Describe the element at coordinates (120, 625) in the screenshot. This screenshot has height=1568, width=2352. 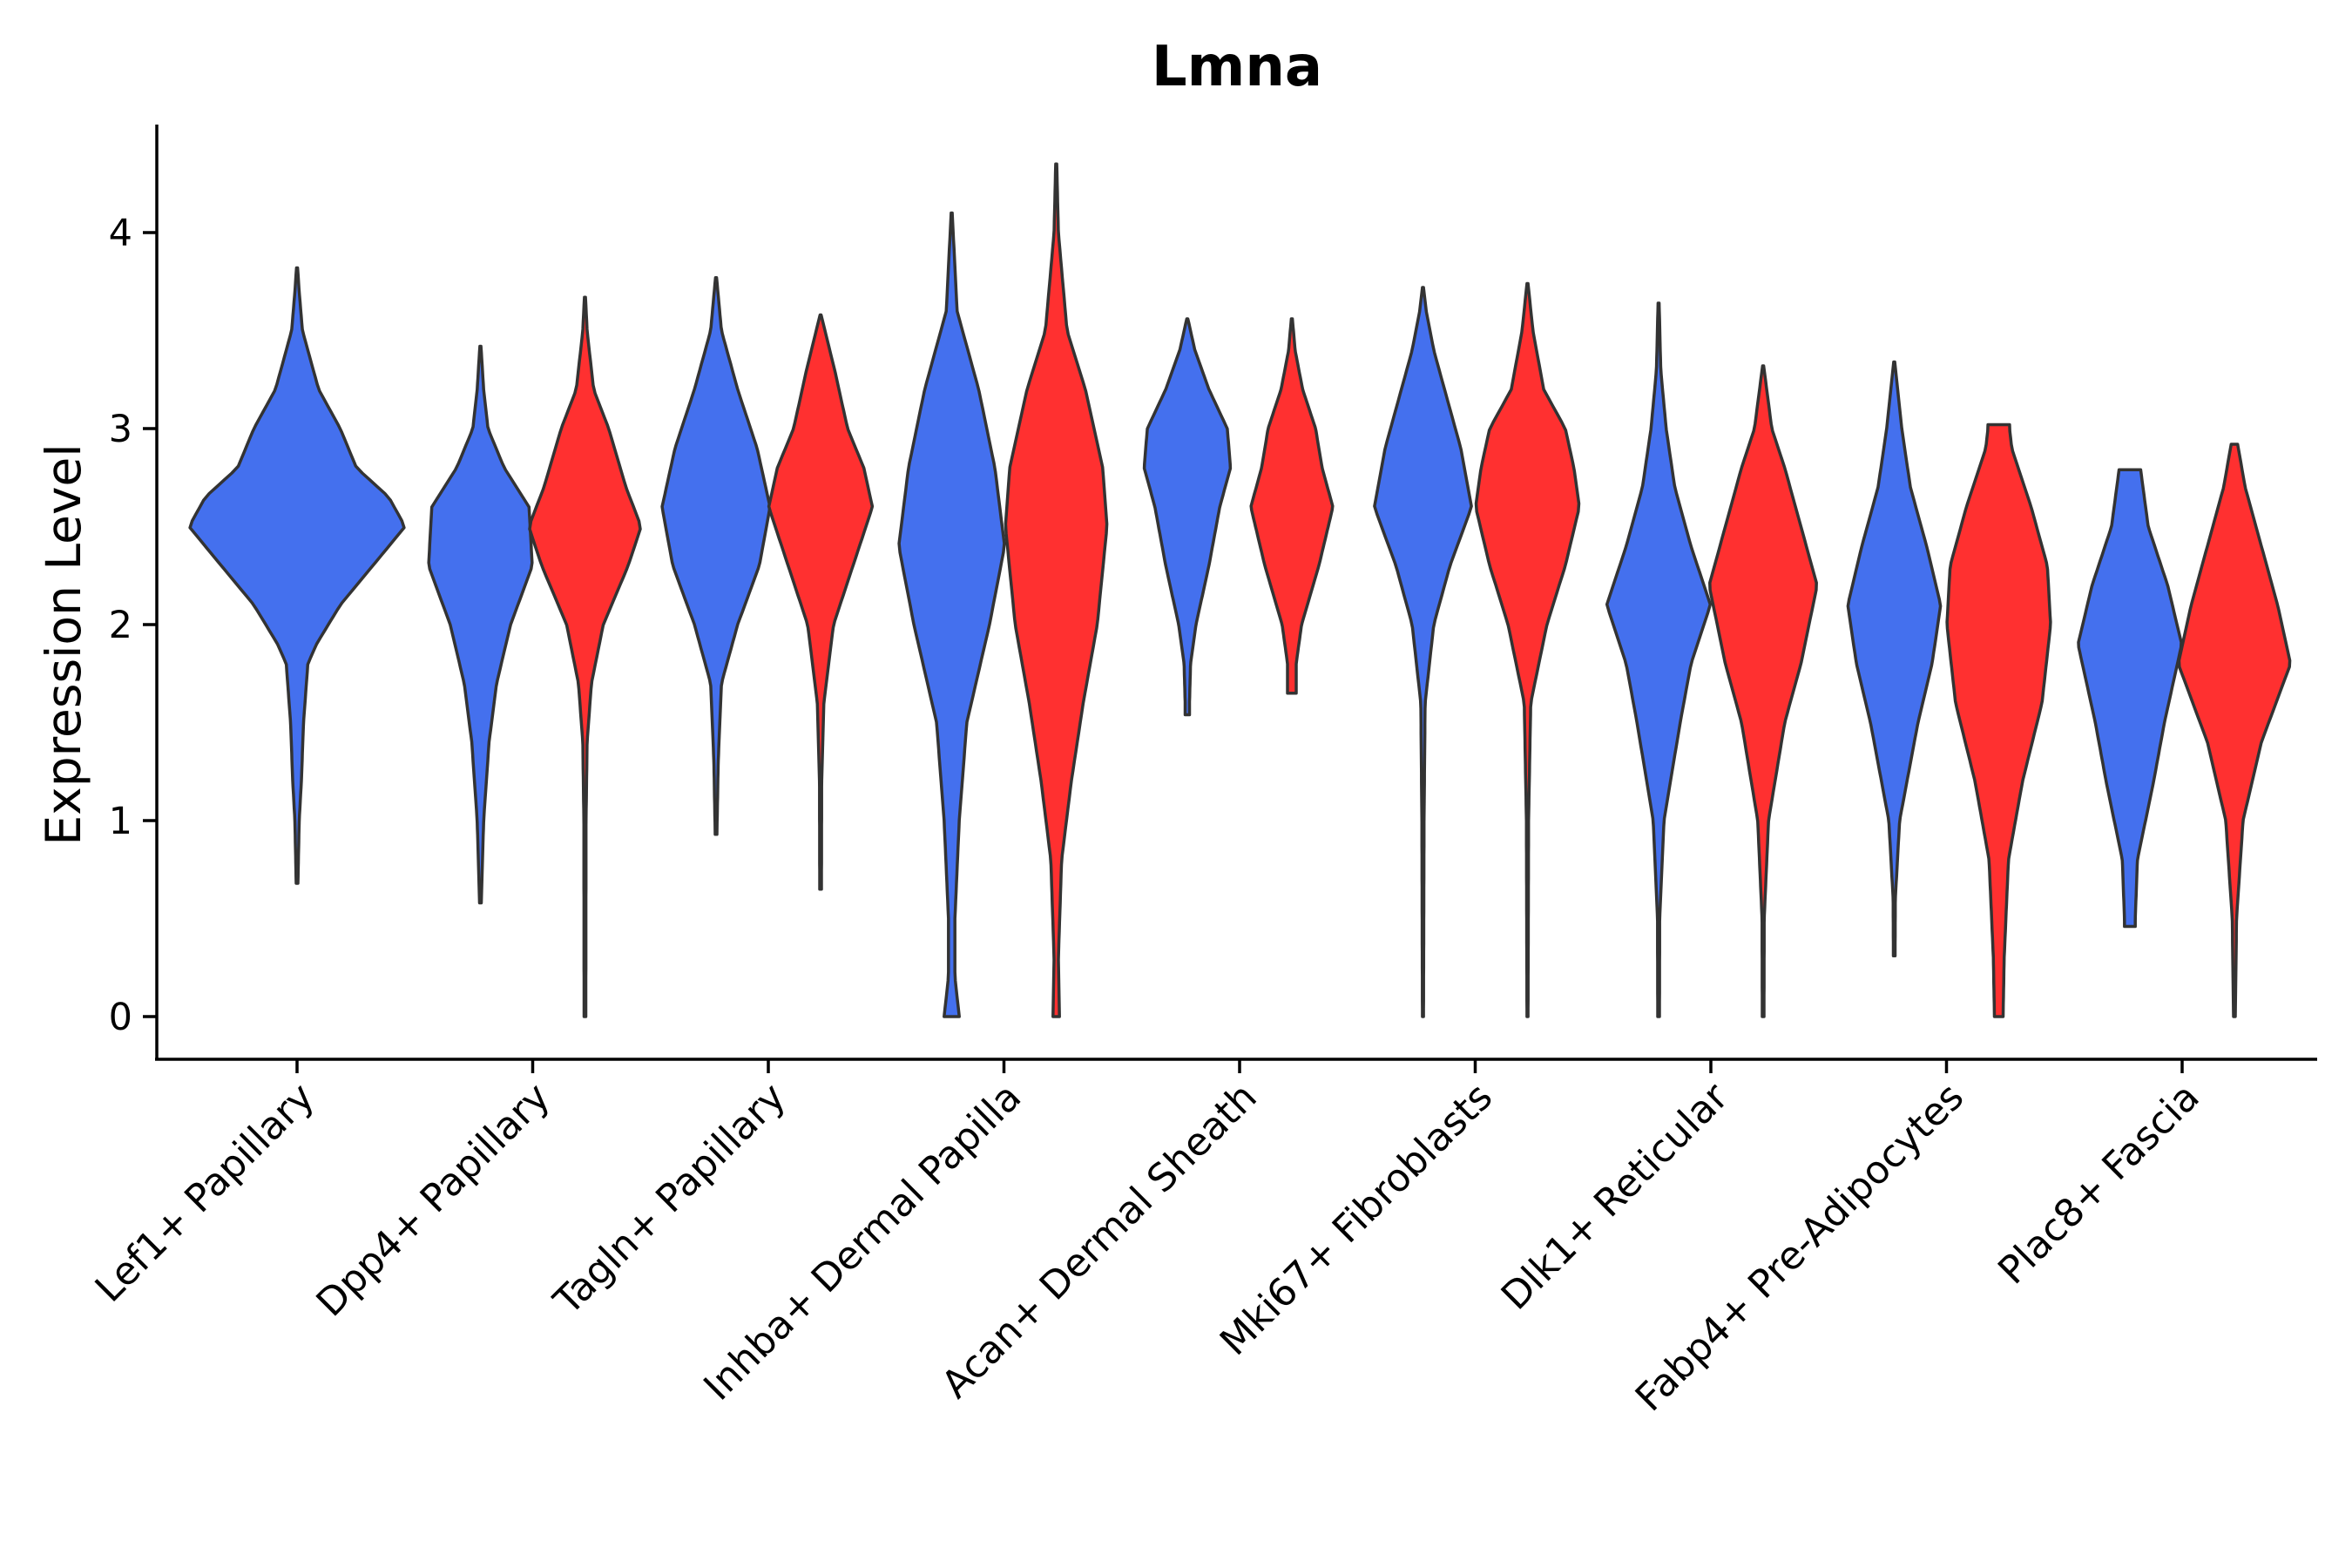
I see `y-tick-label: 2` at that location.